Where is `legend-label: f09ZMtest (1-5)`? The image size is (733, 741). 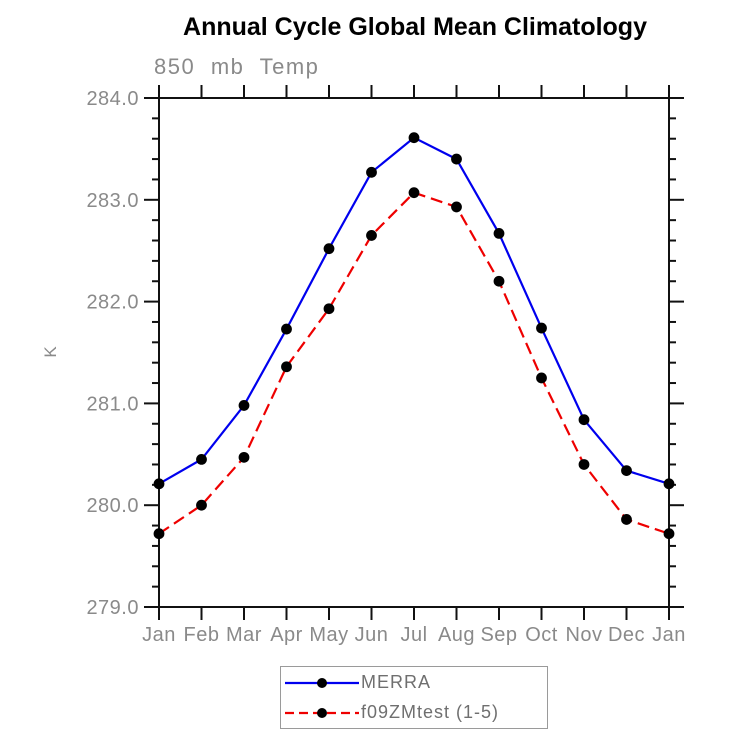
legend-label: f09ZMtest (1-5) is located at coordinates (430, 712).